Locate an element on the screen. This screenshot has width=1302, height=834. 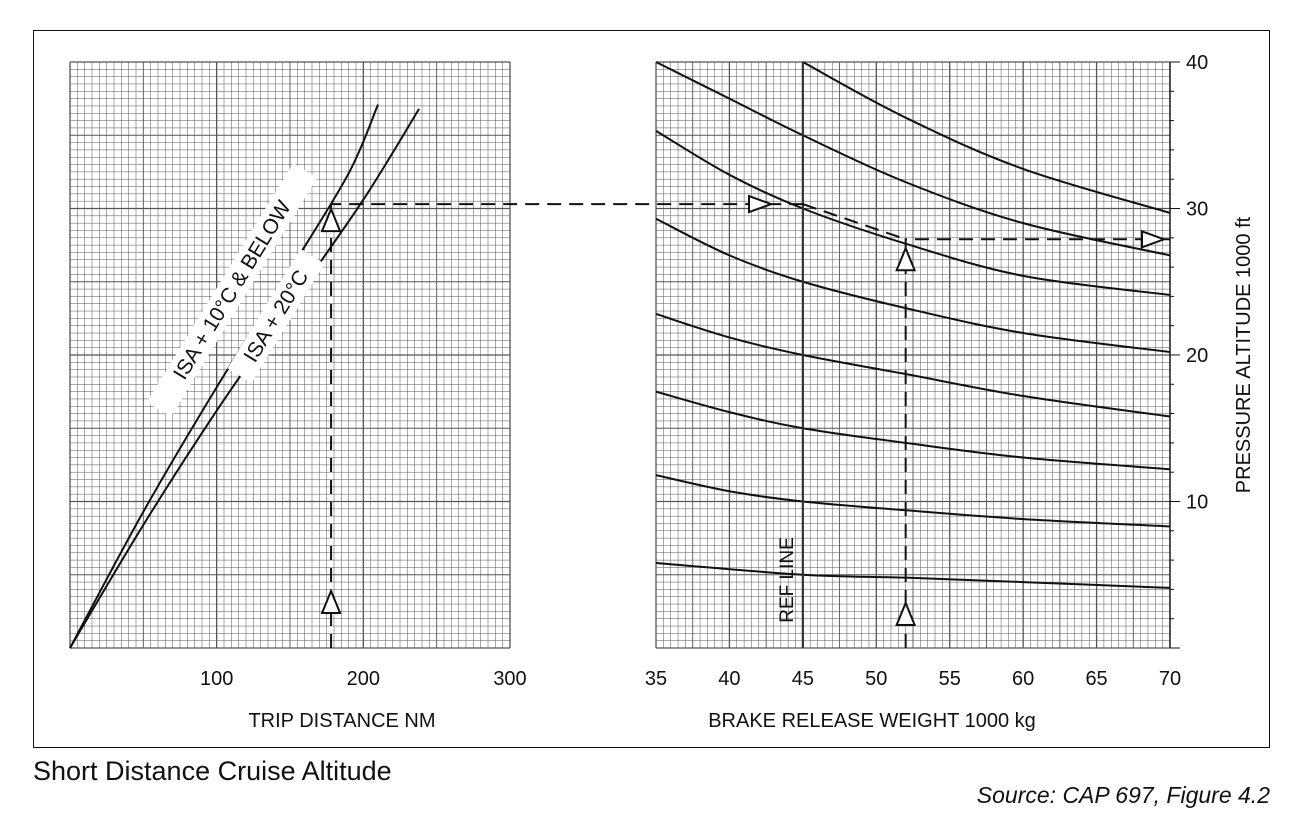
example-path-ref is located at coordinates (854, 222).